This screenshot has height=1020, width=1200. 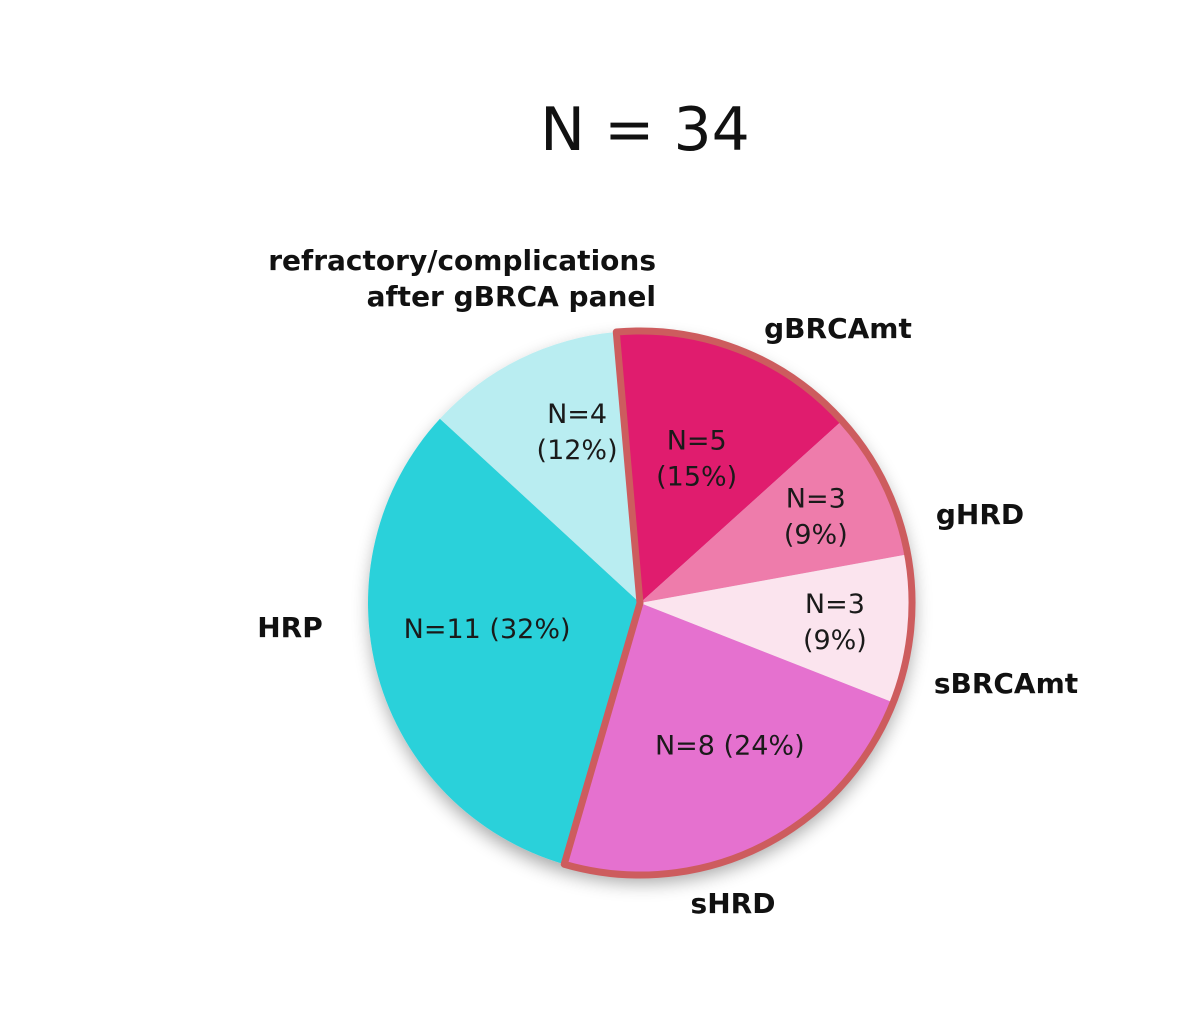 I want to click on slice-value-label-5: N=4 (12%), so click(x=577, y=432).